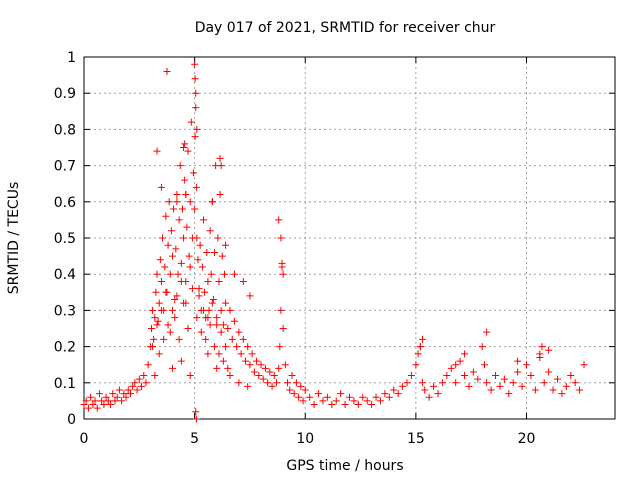 The image size is (640, 480). What do you see at coordinates (65, 167) in the screenshot?
I see `y-tick-label: 0.7` at bounding box center [65, 167].